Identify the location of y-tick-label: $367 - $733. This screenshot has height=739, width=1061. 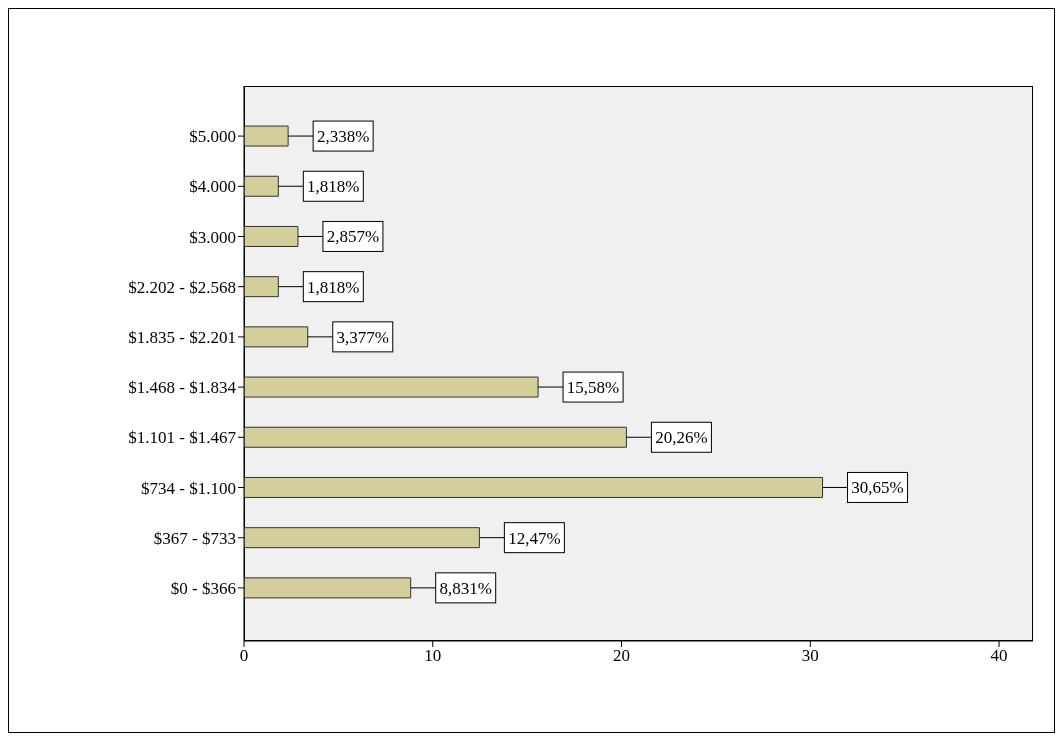
(194, 538).